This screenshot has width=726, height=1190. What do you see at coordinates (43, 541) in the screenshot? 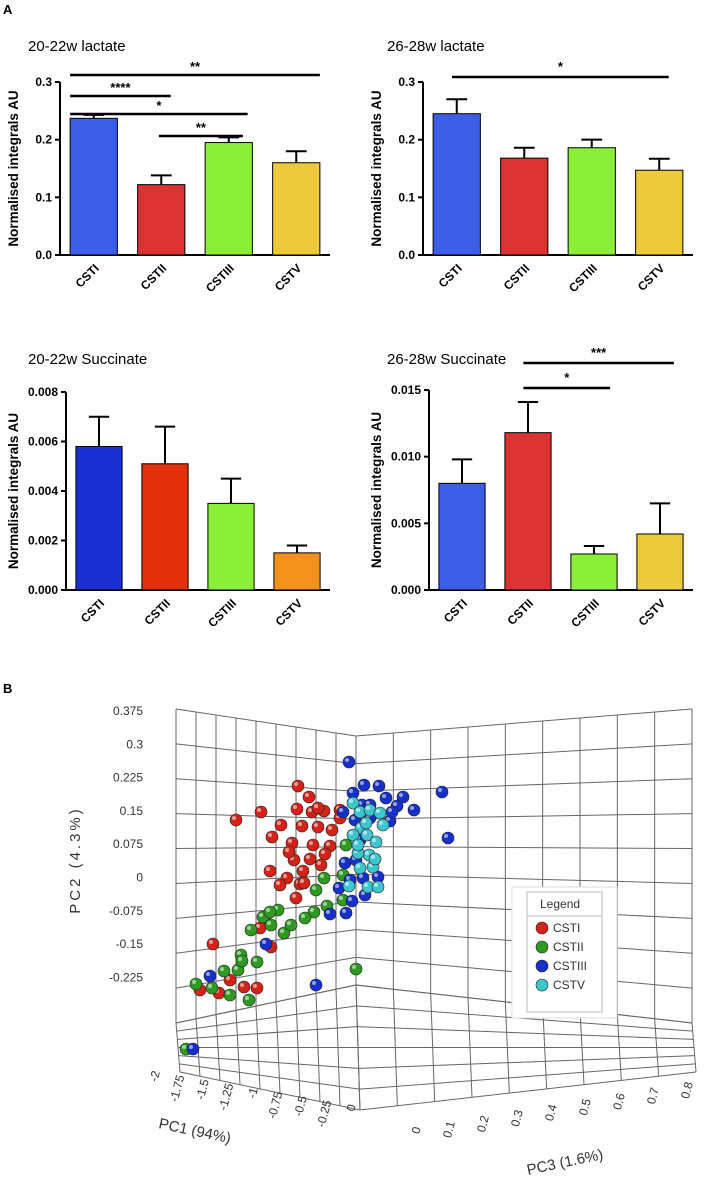
I see `y-tick-label: 0.002` at bounding box center [43, 541].